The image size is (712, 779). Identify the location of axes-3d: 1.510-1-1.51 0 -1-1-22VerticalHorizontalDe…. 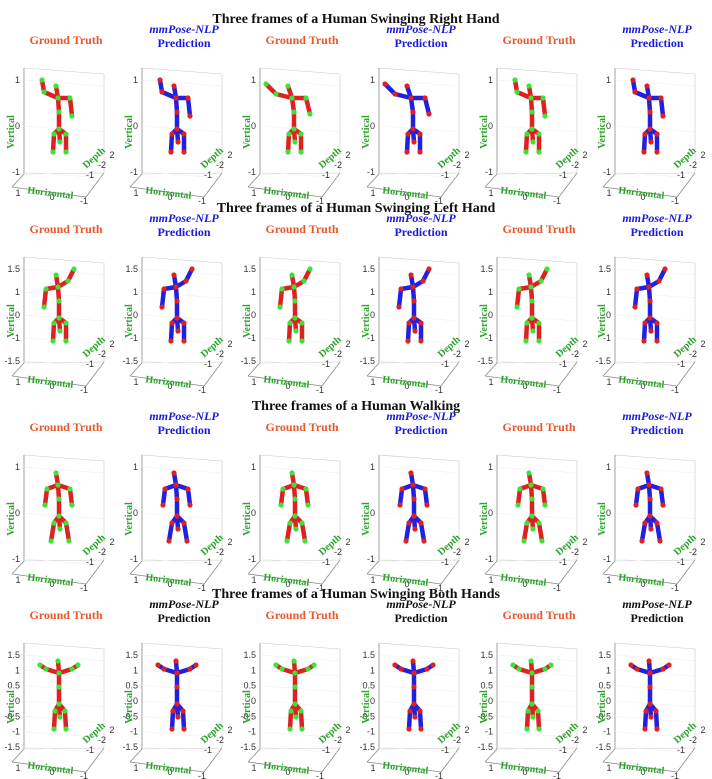
(295, 325).